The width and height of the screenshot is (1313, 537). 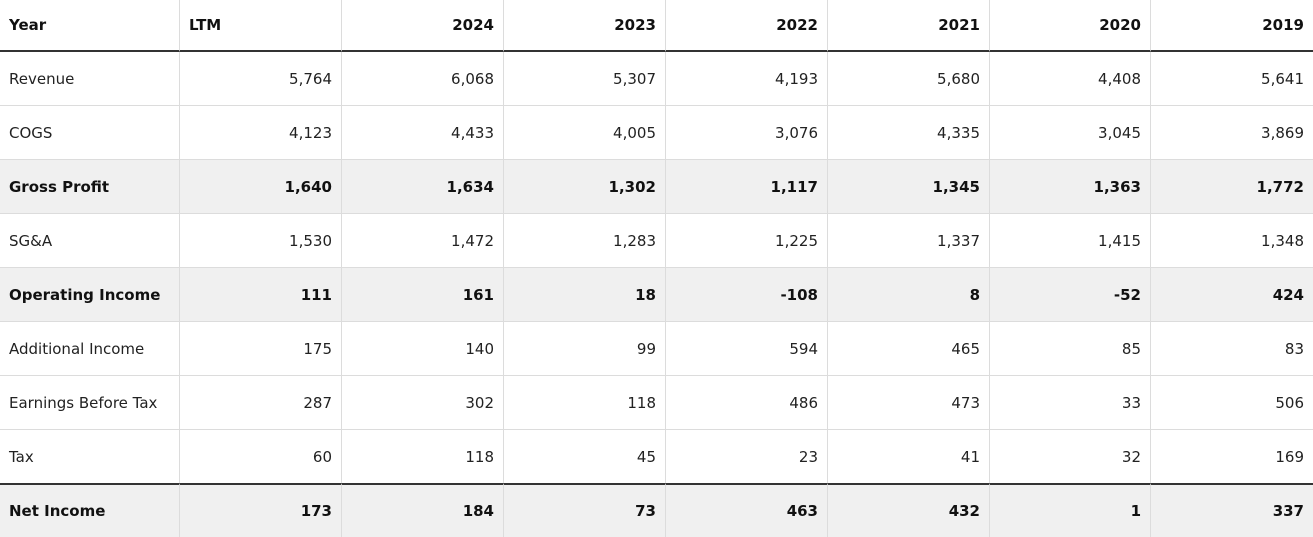 I want to click on row-label: Earnings Before Tax, so click(x=90, y=403).